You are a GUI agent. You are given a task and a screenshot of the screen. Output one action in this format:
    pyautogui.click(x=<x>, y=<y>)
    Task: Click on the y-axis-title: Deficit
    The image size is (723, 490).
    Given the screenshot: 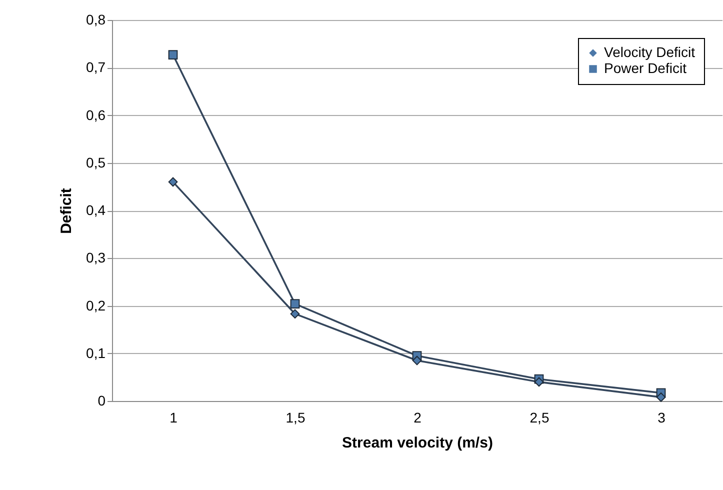 What is the action you would take?
    pyautogui.click(x=67, y=211)
    